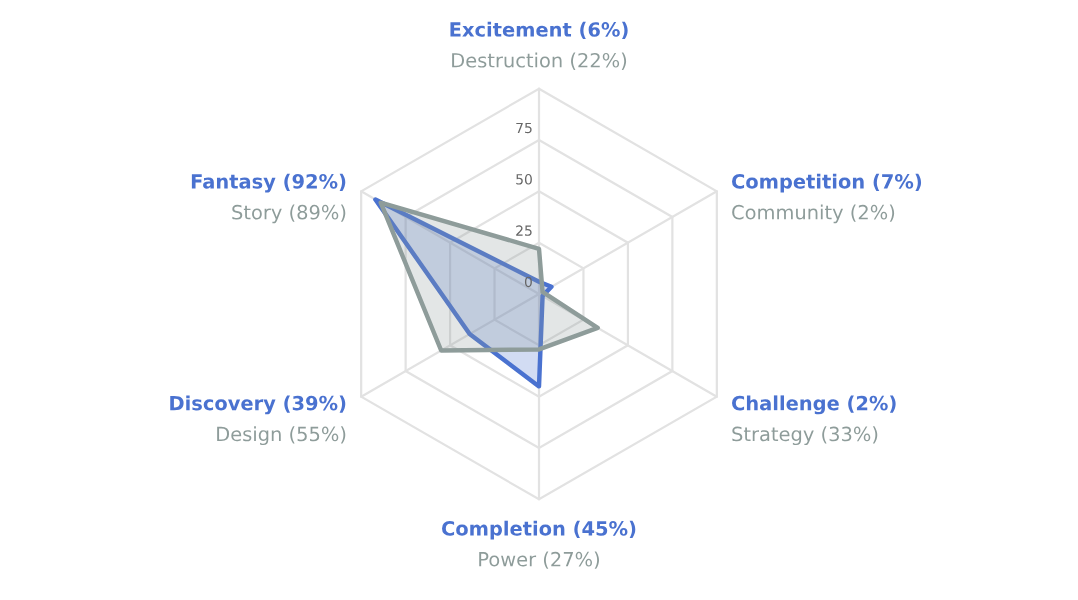  What do you see at coordinates (539, 45) in the screenshot?
I see `spoke-label: Excitement (6%) Destruction (22%)` at bounding box center [539, 45].